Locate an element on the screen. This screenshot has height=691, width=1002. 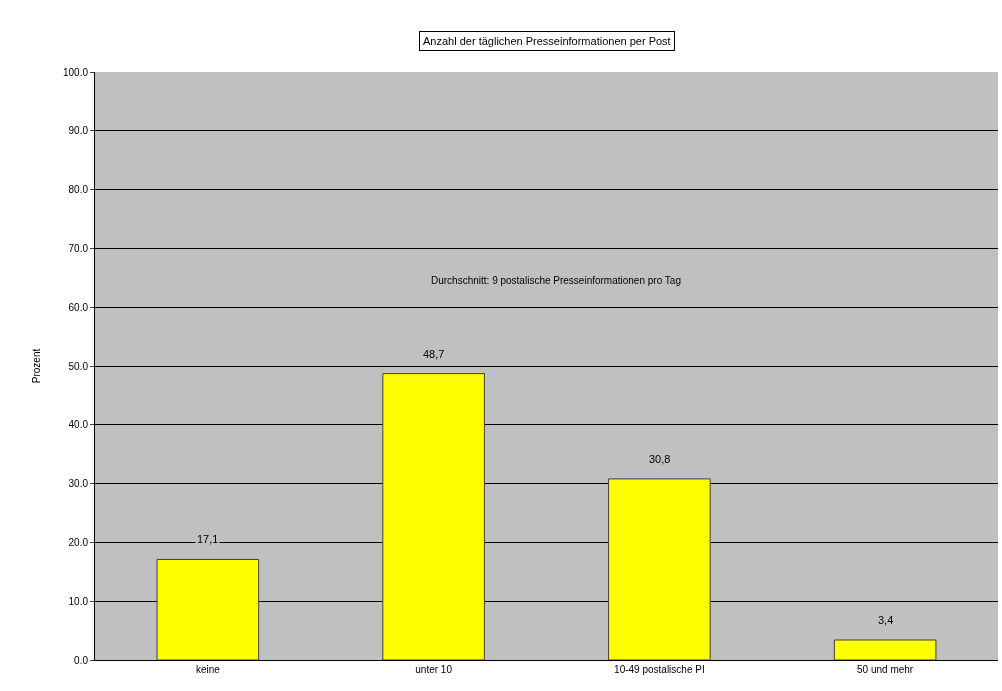
y-tick-label: 90.0 is located at coordinates (78, 131).